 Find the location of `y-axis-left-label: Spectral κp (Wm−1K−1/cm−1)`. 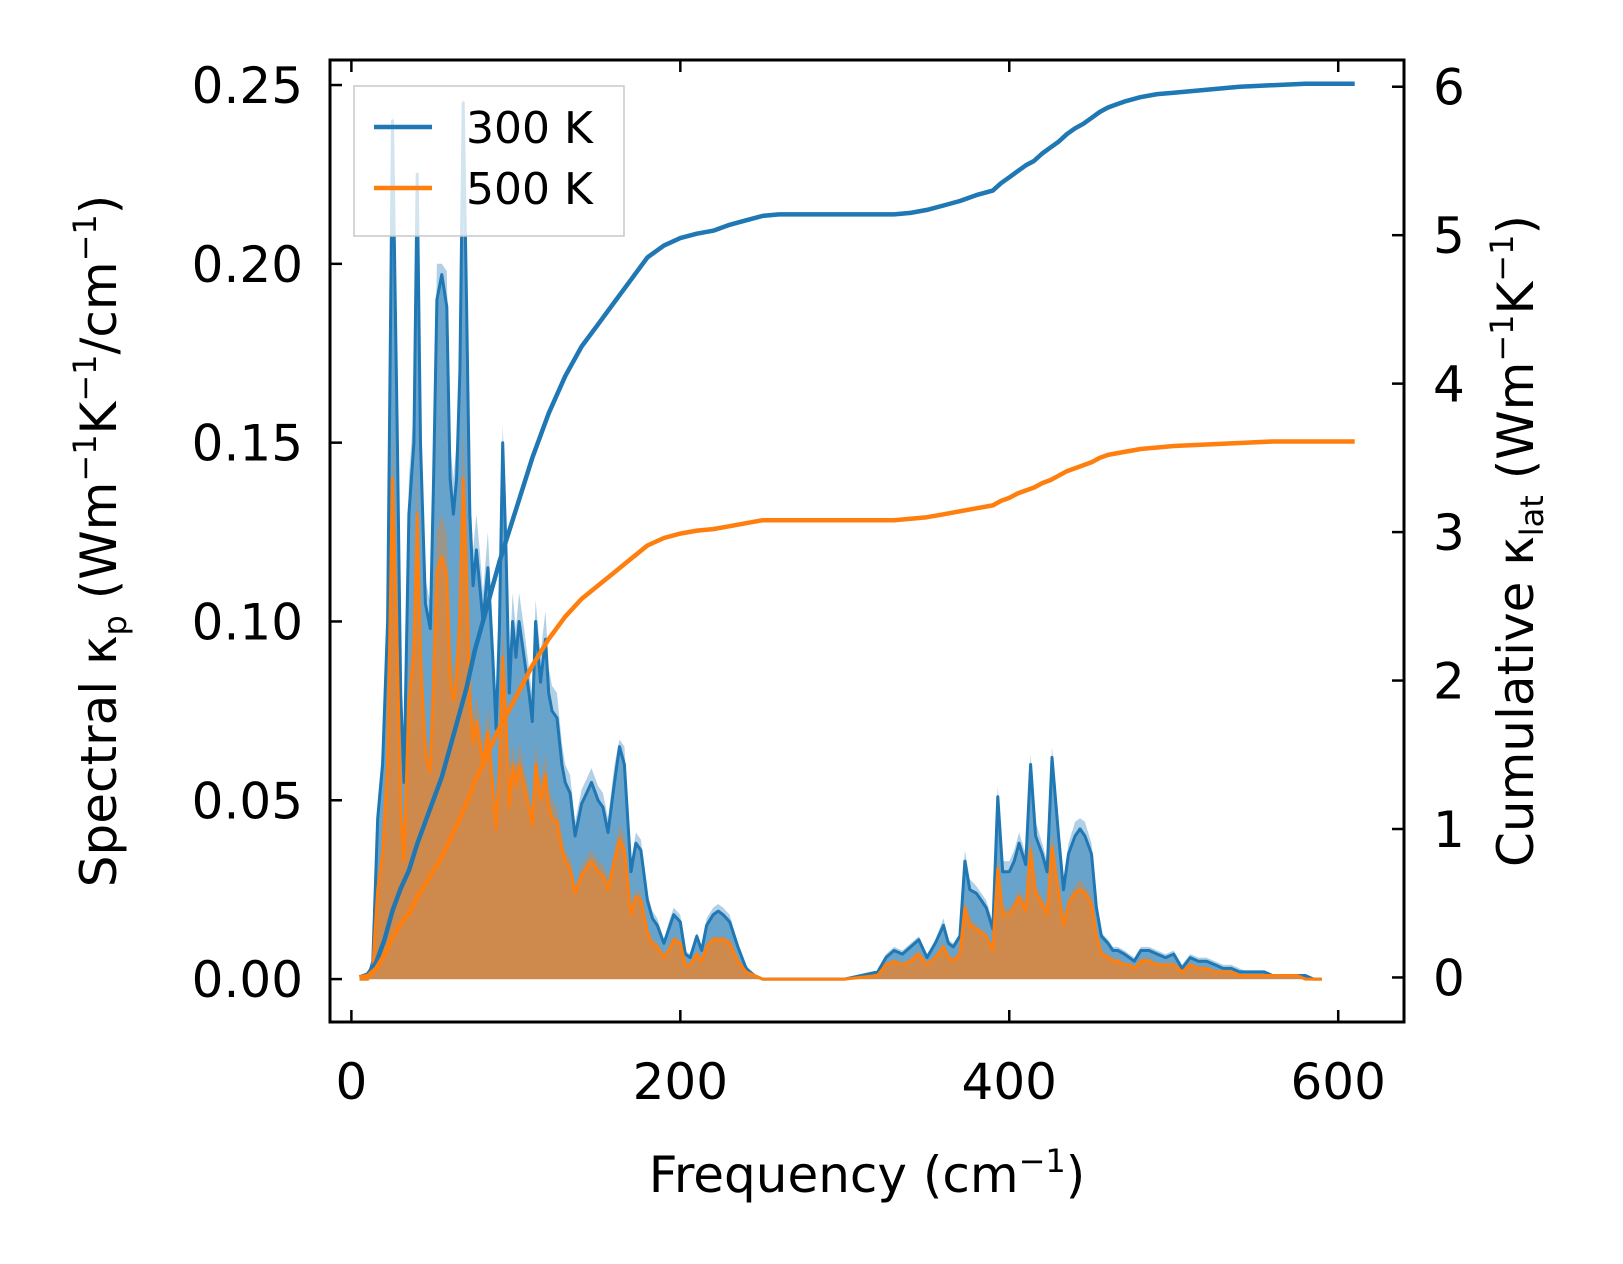

y-axis-left-label: Spectral κp (Wm−1K−1/cm−1) is located at coordinates (100, 541).